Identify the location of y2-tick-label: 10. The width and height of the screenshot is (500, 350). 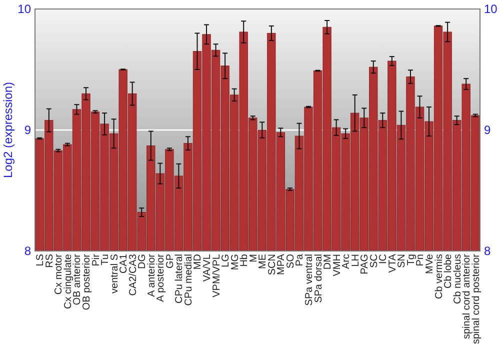
(491, 9).